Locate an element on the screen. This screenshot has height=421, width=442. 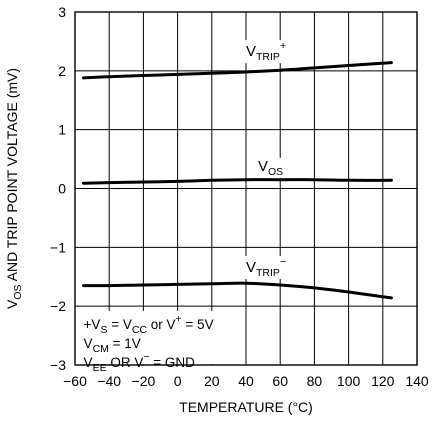
curve-label-vtrip-plus: VTRIP+ is located at coordinates (266, 52).